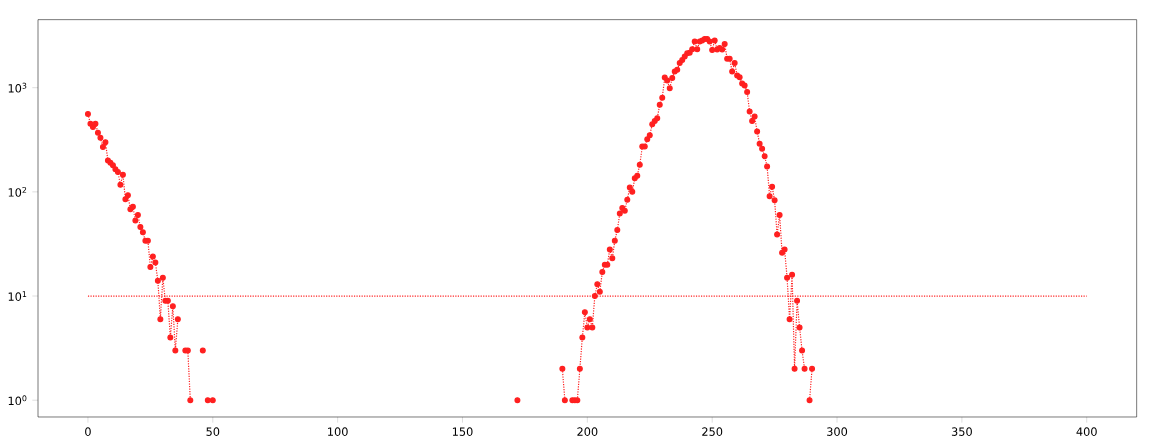 Image resolution: width=1158 pixels, height=445 pixels. I want to click on x-tick-label: 200, so click(587, 431).